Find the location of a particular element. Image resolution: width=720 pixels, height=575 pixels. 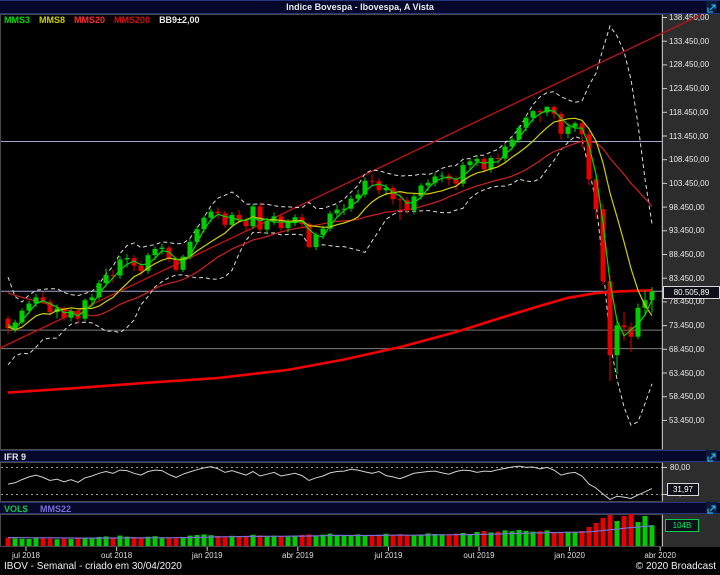

y-axis-label: 63.450,00 is located at coordinates (687, 373).